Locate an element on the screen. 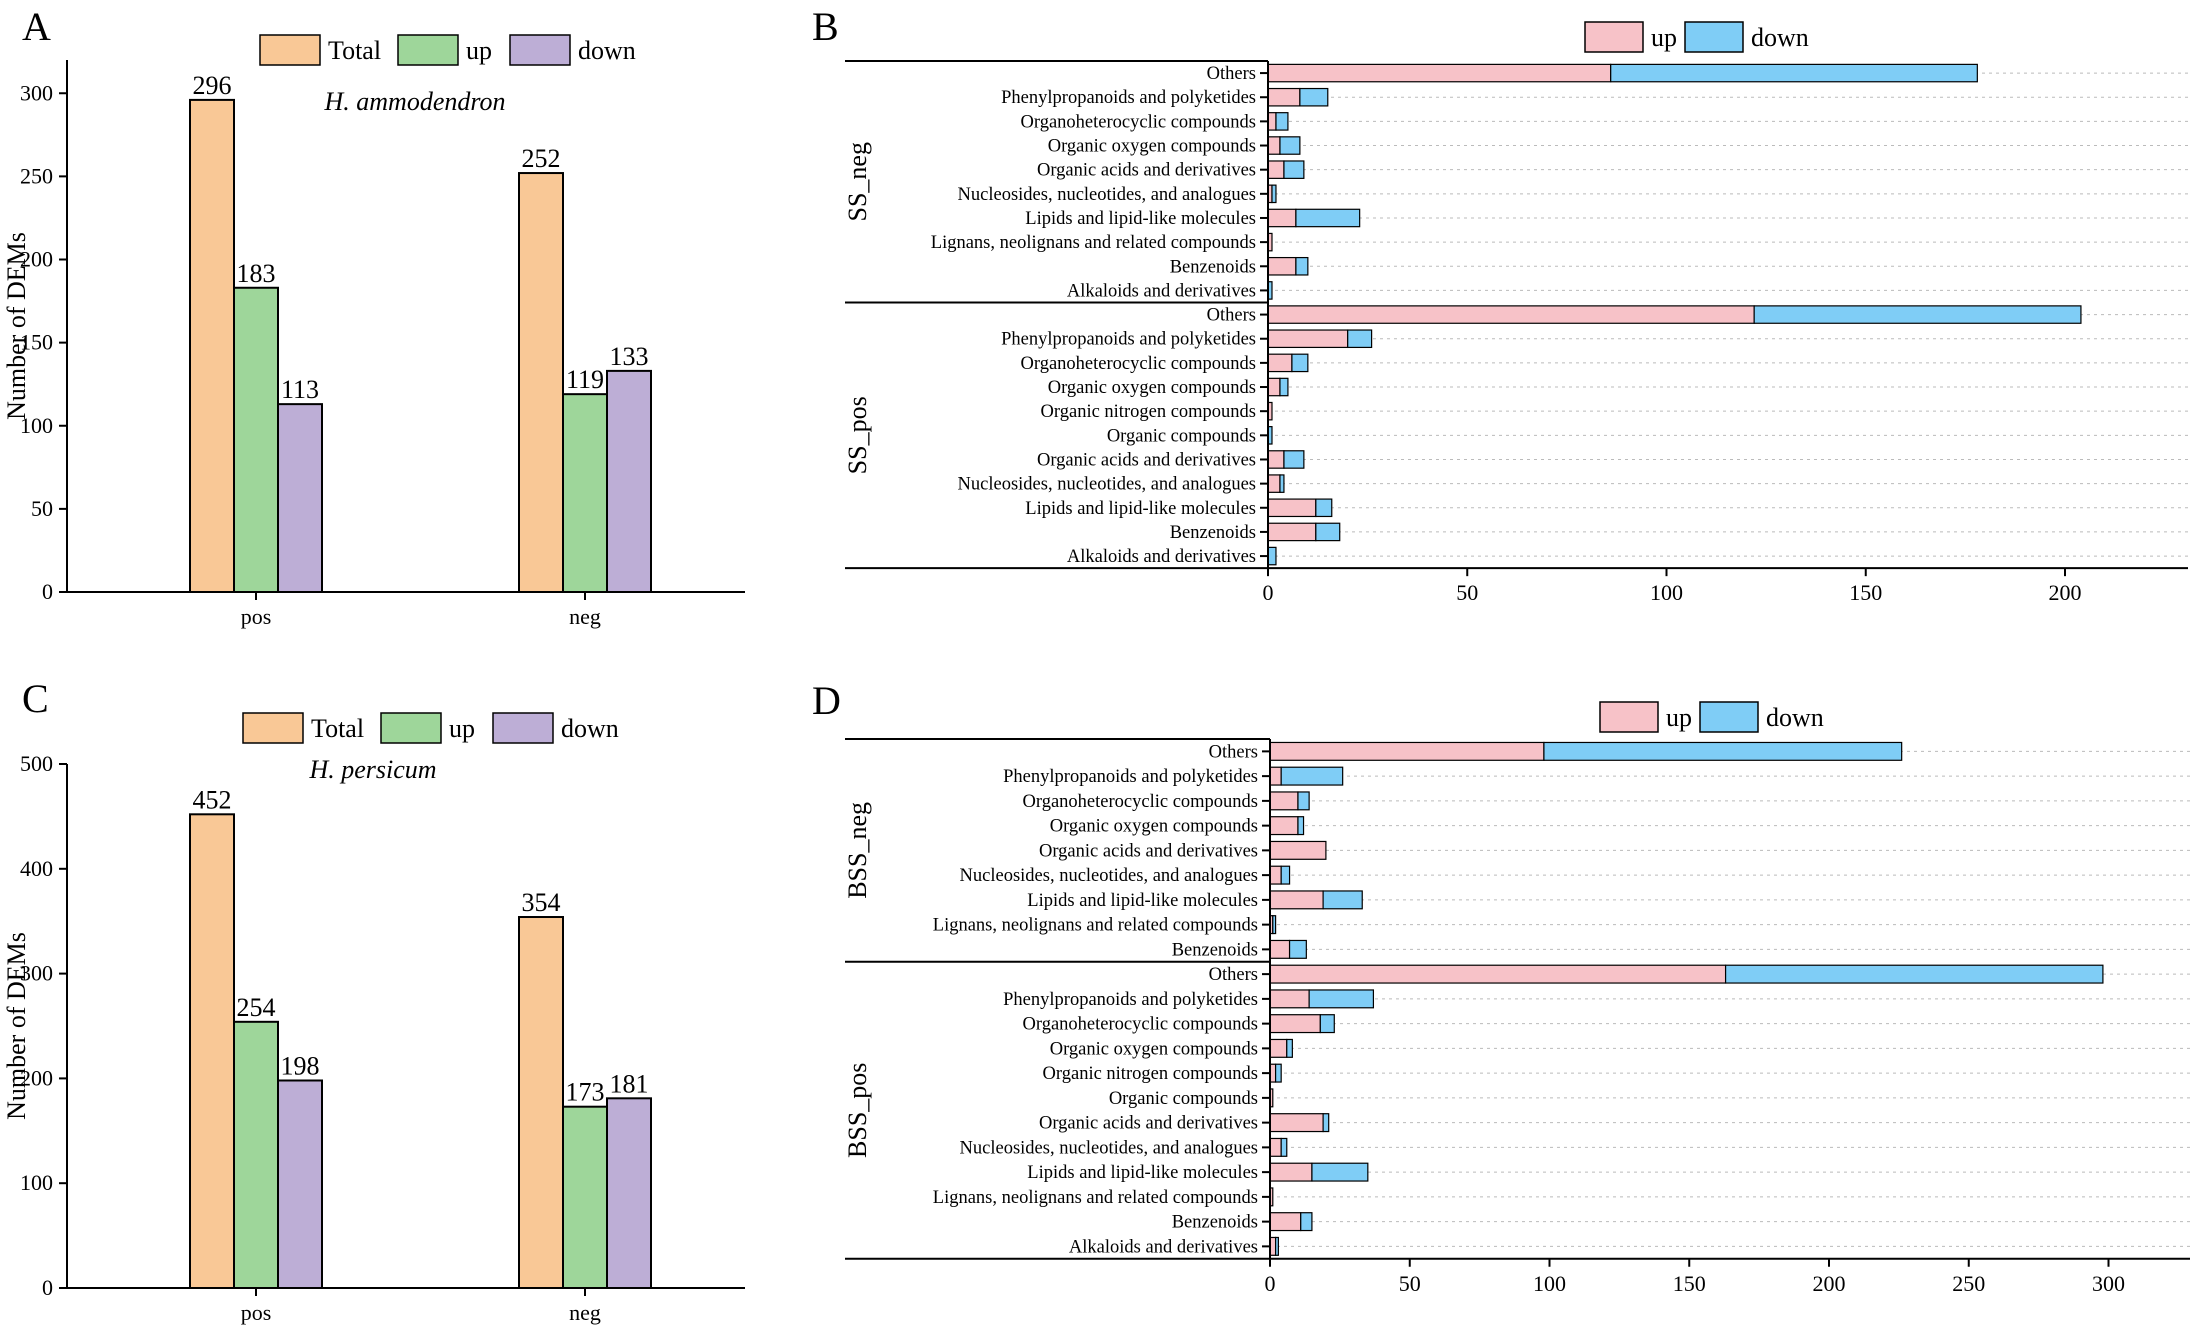 The width and height of the screenshot is (2196, 1340). bar-up-pos is located at coordinates (256, 1154).